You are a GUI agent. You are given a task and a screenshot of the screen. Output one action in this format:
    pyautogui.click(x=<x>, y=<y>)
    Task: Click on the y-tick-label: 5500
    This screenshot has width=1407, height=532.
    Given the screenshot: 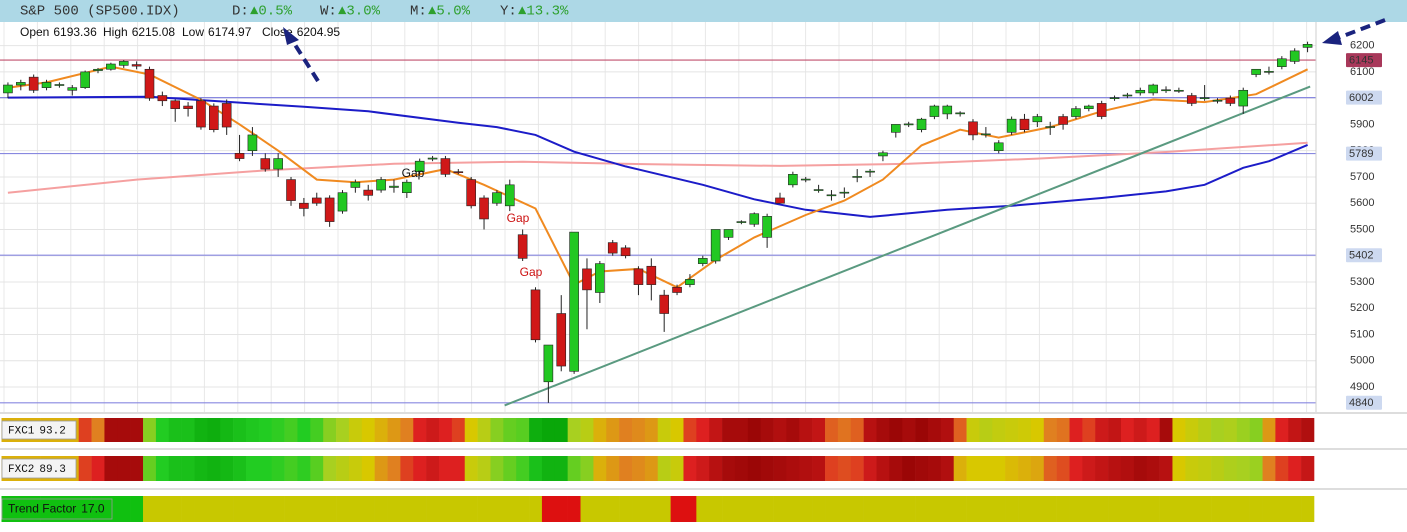 What is the action you would take?
    pyautogui.click(x=1362, y=229)
    